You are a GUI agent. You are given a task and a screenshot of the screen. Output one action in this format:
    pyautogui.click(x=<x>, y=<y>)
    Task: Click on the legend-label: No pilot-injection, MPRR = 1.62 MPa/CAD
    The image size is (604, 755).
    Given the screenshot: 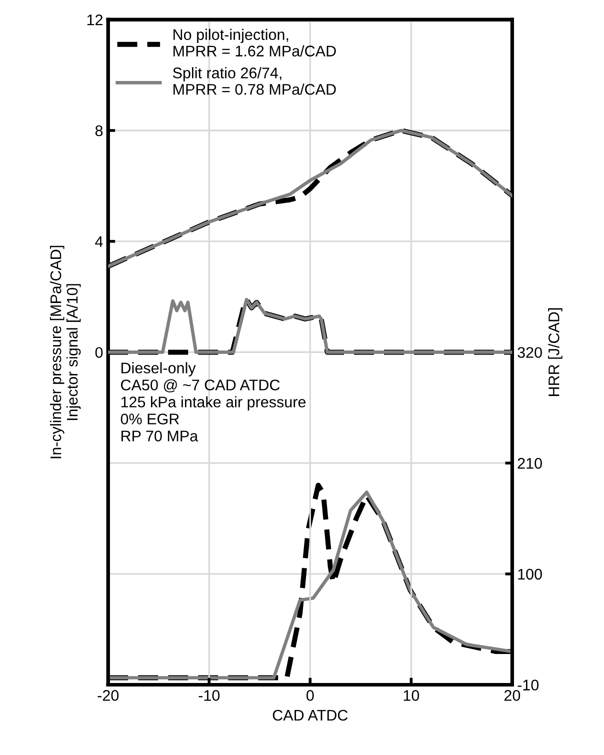 What is the action you would take?
    pyautogui.click(x=255, y=42)
    